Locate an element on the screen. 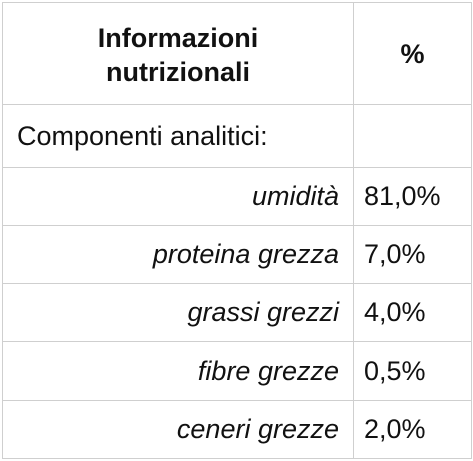 This screenshot has height=461, width=473. table-row: proteina grezza 7,0% is located at coordinates (237, 254).